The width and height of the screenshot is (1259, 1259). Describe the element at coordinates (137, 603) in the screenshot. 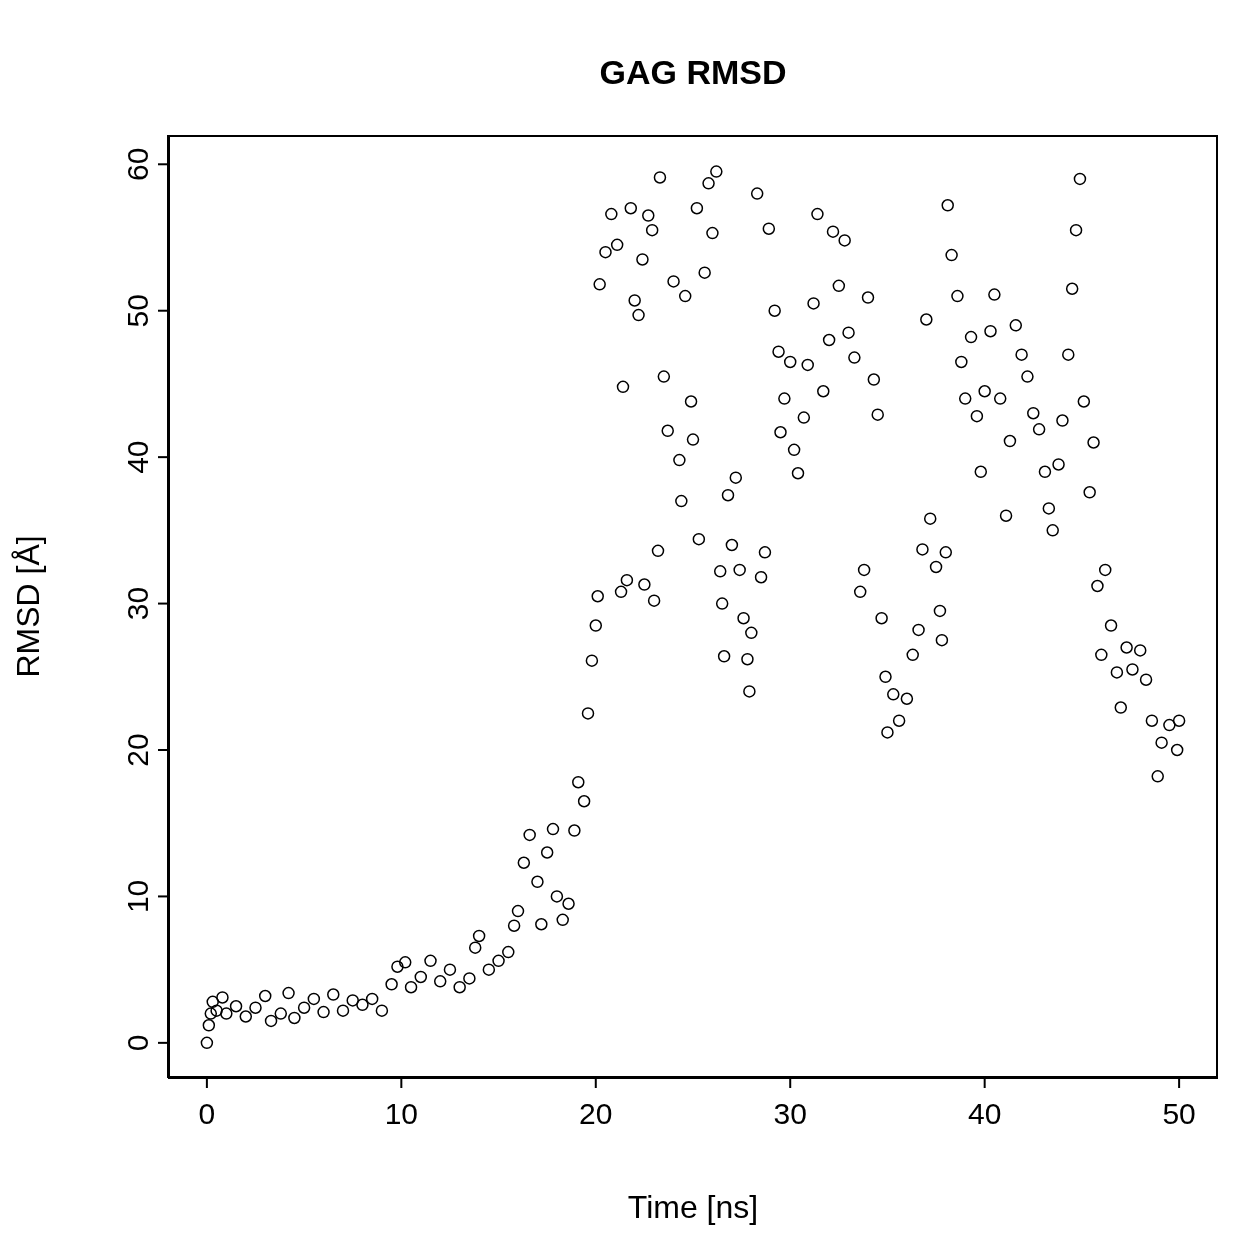

I see `y-tick-label: 30` at that location.